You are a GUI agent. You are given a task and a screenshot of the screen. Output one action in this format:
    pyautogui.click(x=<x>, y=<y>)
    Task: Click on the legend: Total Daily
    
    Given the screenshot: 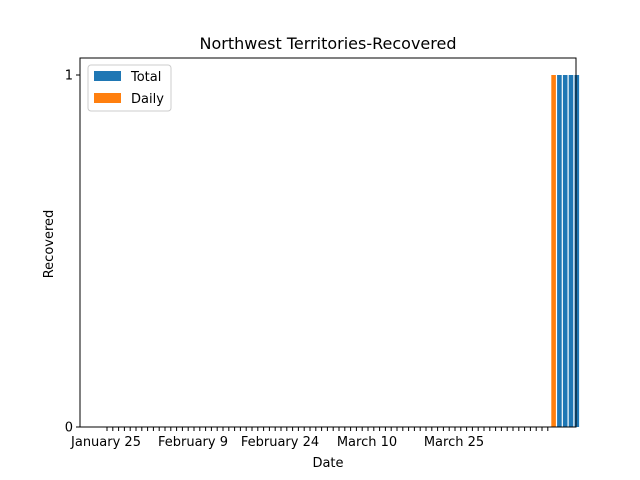 What is the action you would take?
    pyautogui.click(x=129, y=88)
    